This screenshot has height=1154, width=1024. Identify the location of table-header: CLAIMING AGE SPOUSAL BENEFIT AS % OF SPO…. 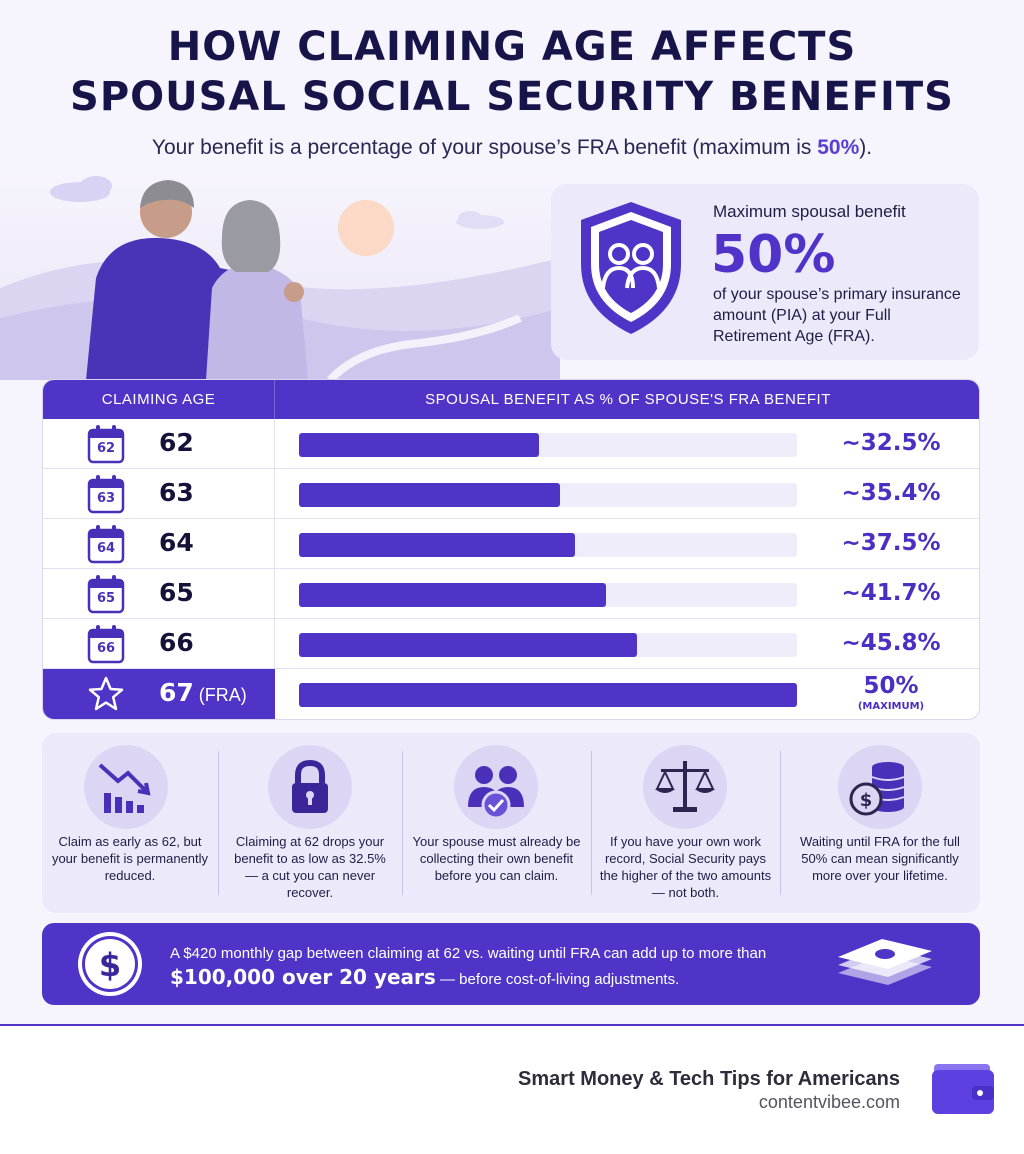
(511, 399).